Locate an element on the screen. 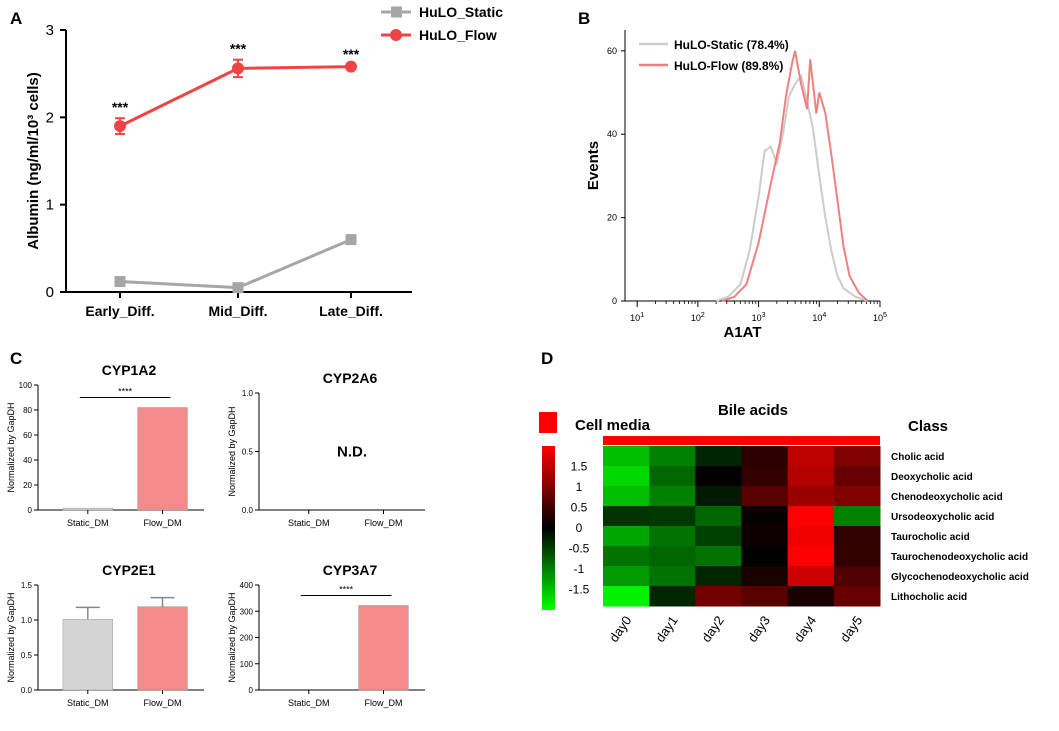 The width and height of the screenshot is (1059, 731). x-tick-label: 10⁵ is located at coordinates (880, 317).